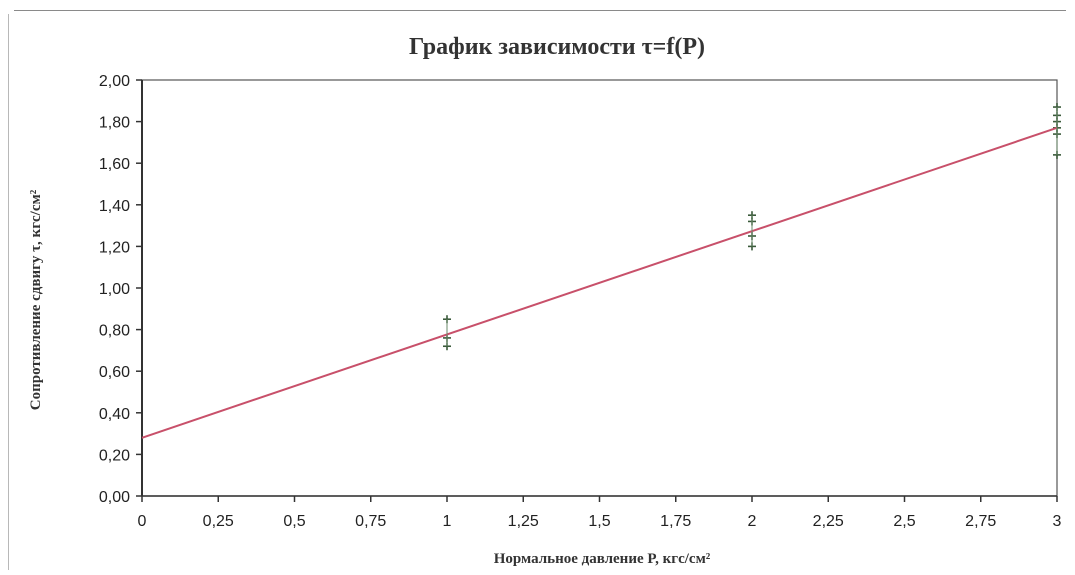 The width and height of the screenshot is (1075, 575). I want to click on x-tick-label: 1,5, so click(599, 521).